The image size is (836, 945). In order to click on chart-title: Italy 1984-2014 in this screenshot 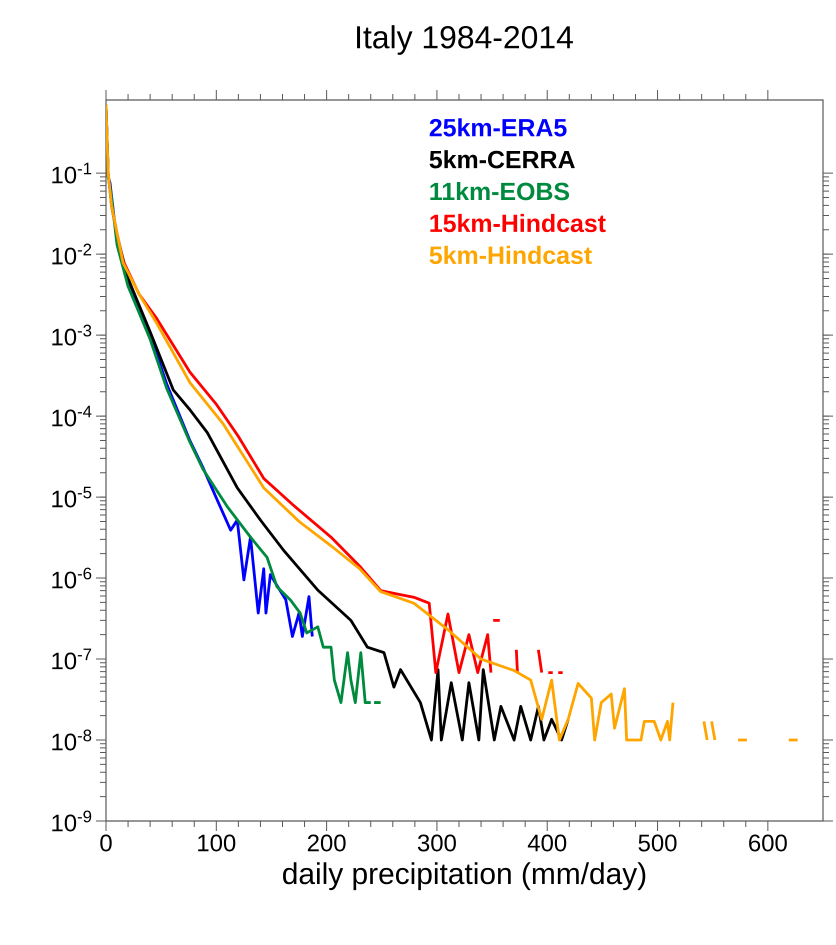, I will do `click(465, 40)`.